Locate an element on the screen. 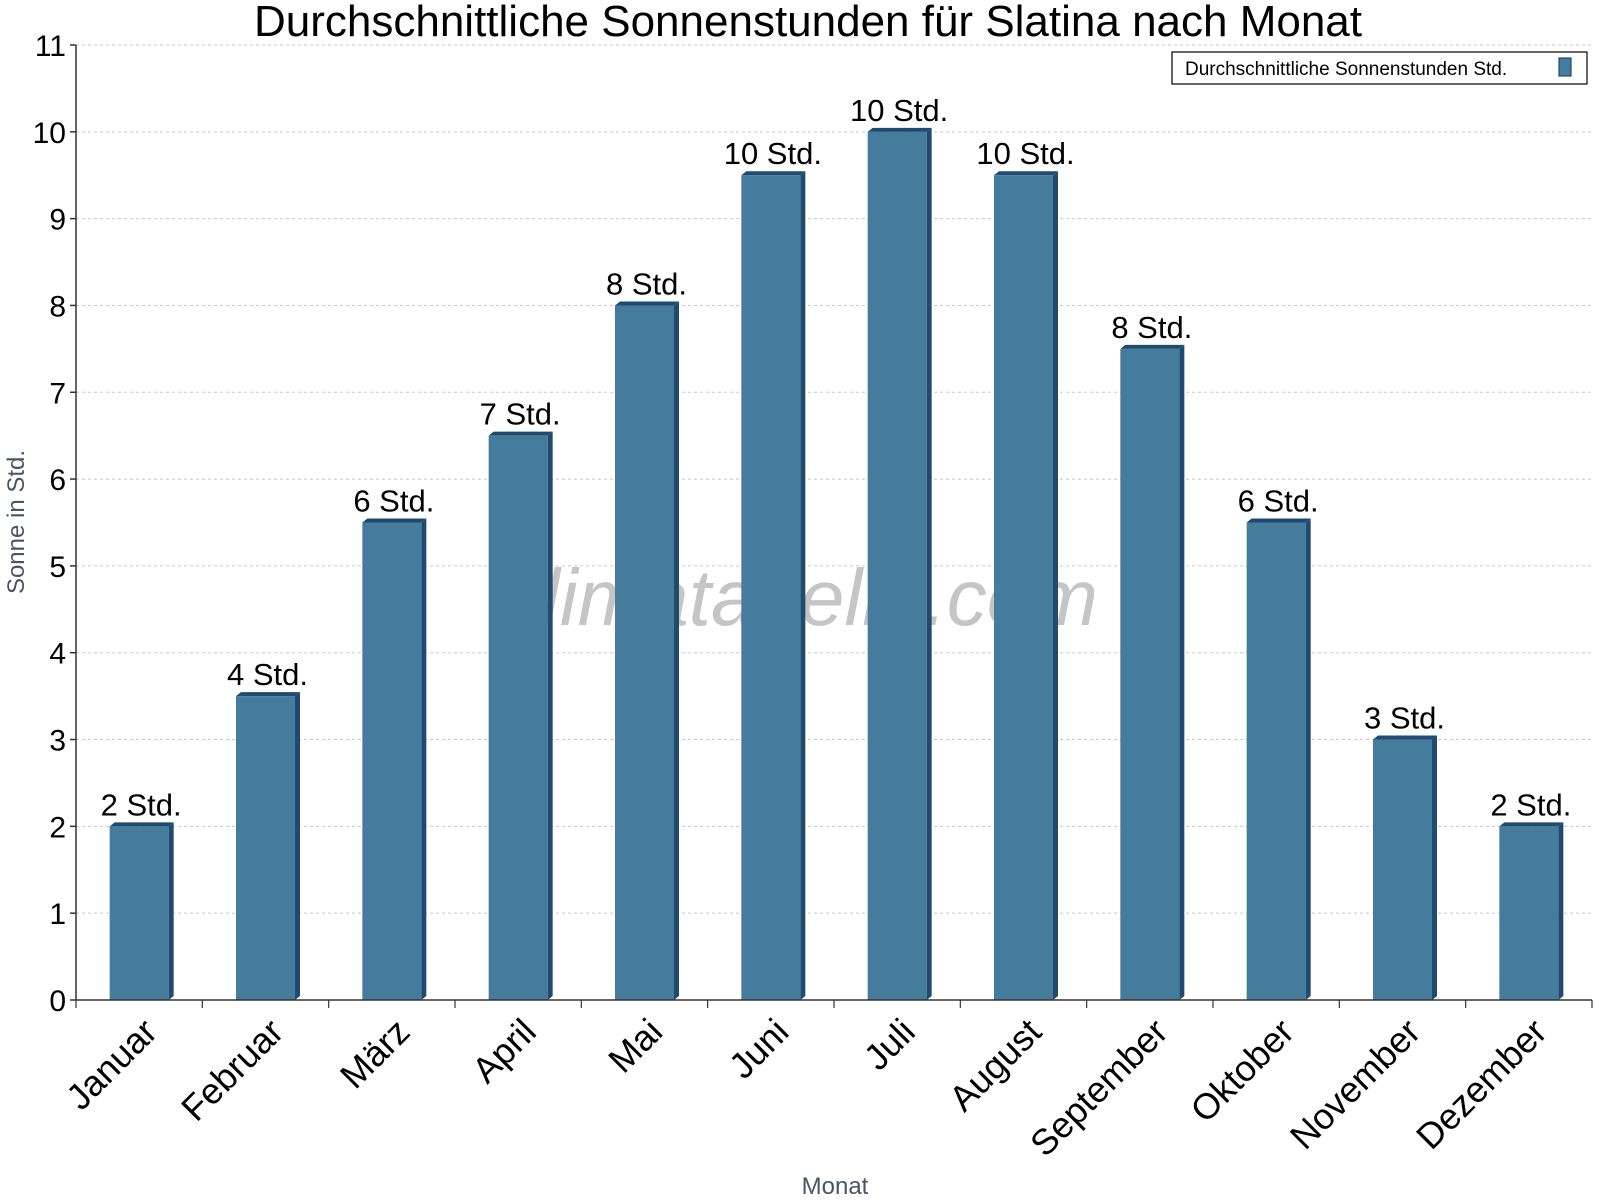 Image resolution: width=1600 pixels, height=1200 pixels. x-tick-label: August is located at coordinates (995, 1065).